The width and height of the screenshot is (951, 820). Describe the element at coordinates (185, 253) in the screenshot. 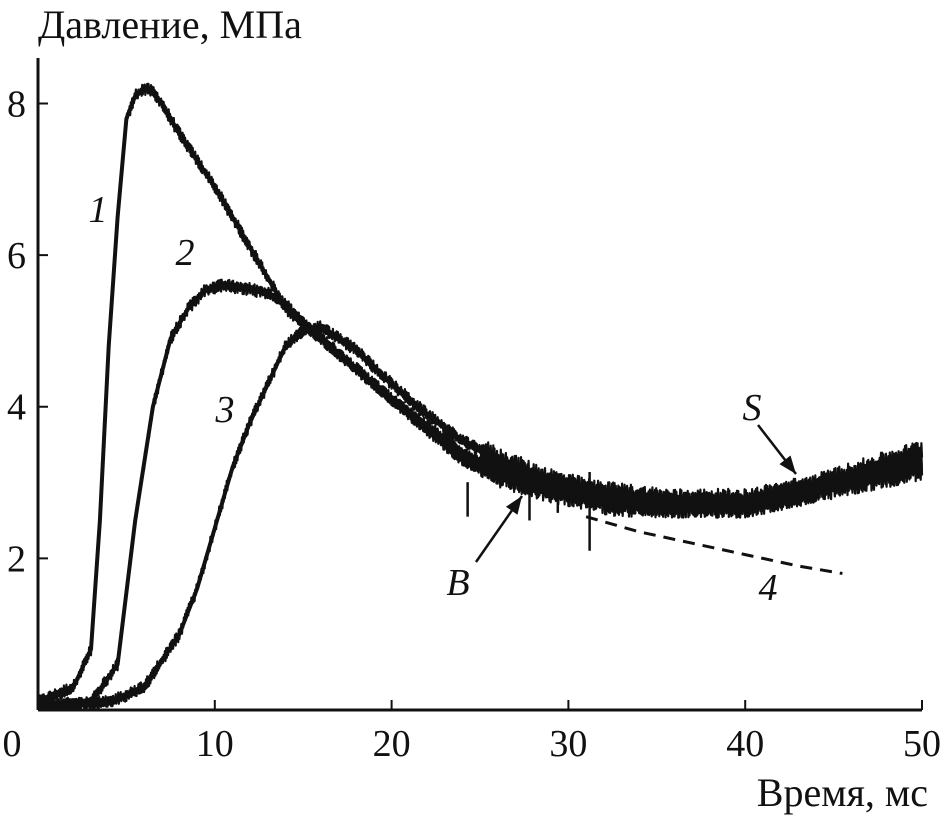

I see `series-label-2: 2` at that location.